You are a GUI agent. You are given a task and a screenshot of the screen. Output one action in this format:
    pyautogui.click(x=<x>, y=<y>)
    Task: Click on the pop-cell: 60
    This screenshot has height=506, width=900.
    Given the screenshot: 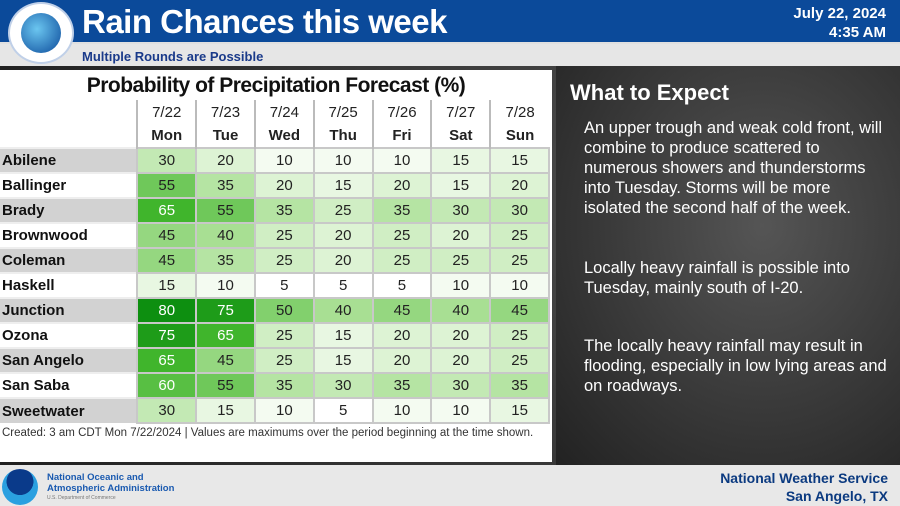 What is the action you would take?
    pyautogui.click(x=167, y=385)
    